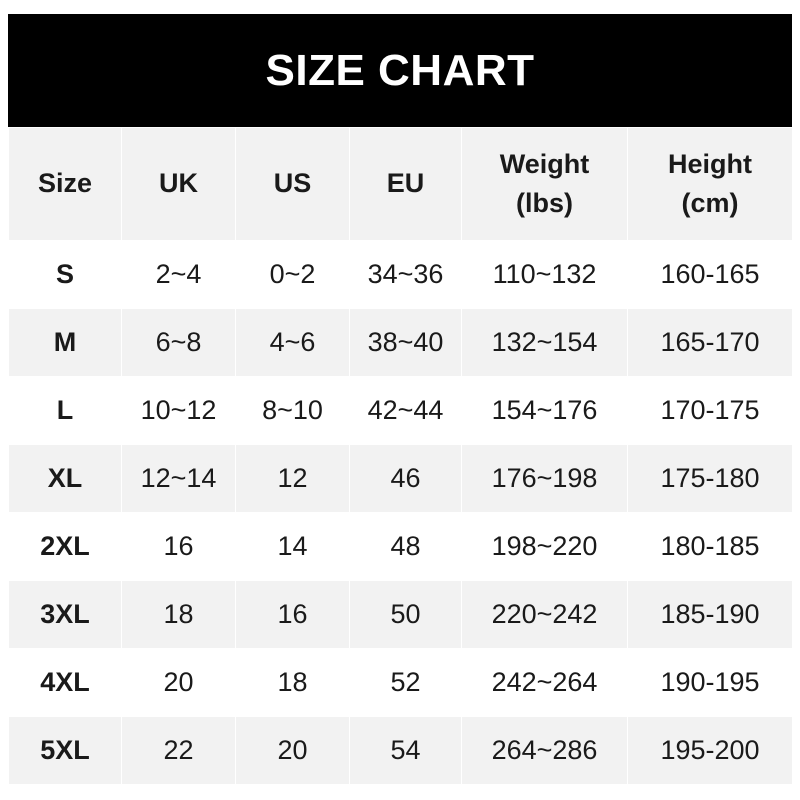  I want to click on cell-eu: 42~44, so click(405, 410).